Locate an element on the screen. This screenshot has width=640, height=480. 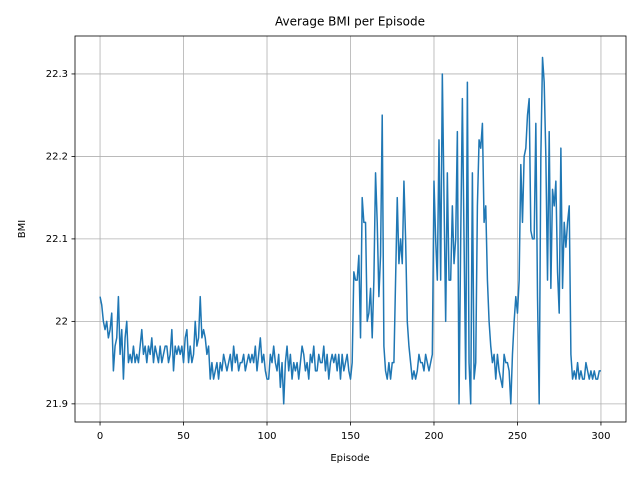
x-tick-label: 300 is located at coordinates (600, 436).